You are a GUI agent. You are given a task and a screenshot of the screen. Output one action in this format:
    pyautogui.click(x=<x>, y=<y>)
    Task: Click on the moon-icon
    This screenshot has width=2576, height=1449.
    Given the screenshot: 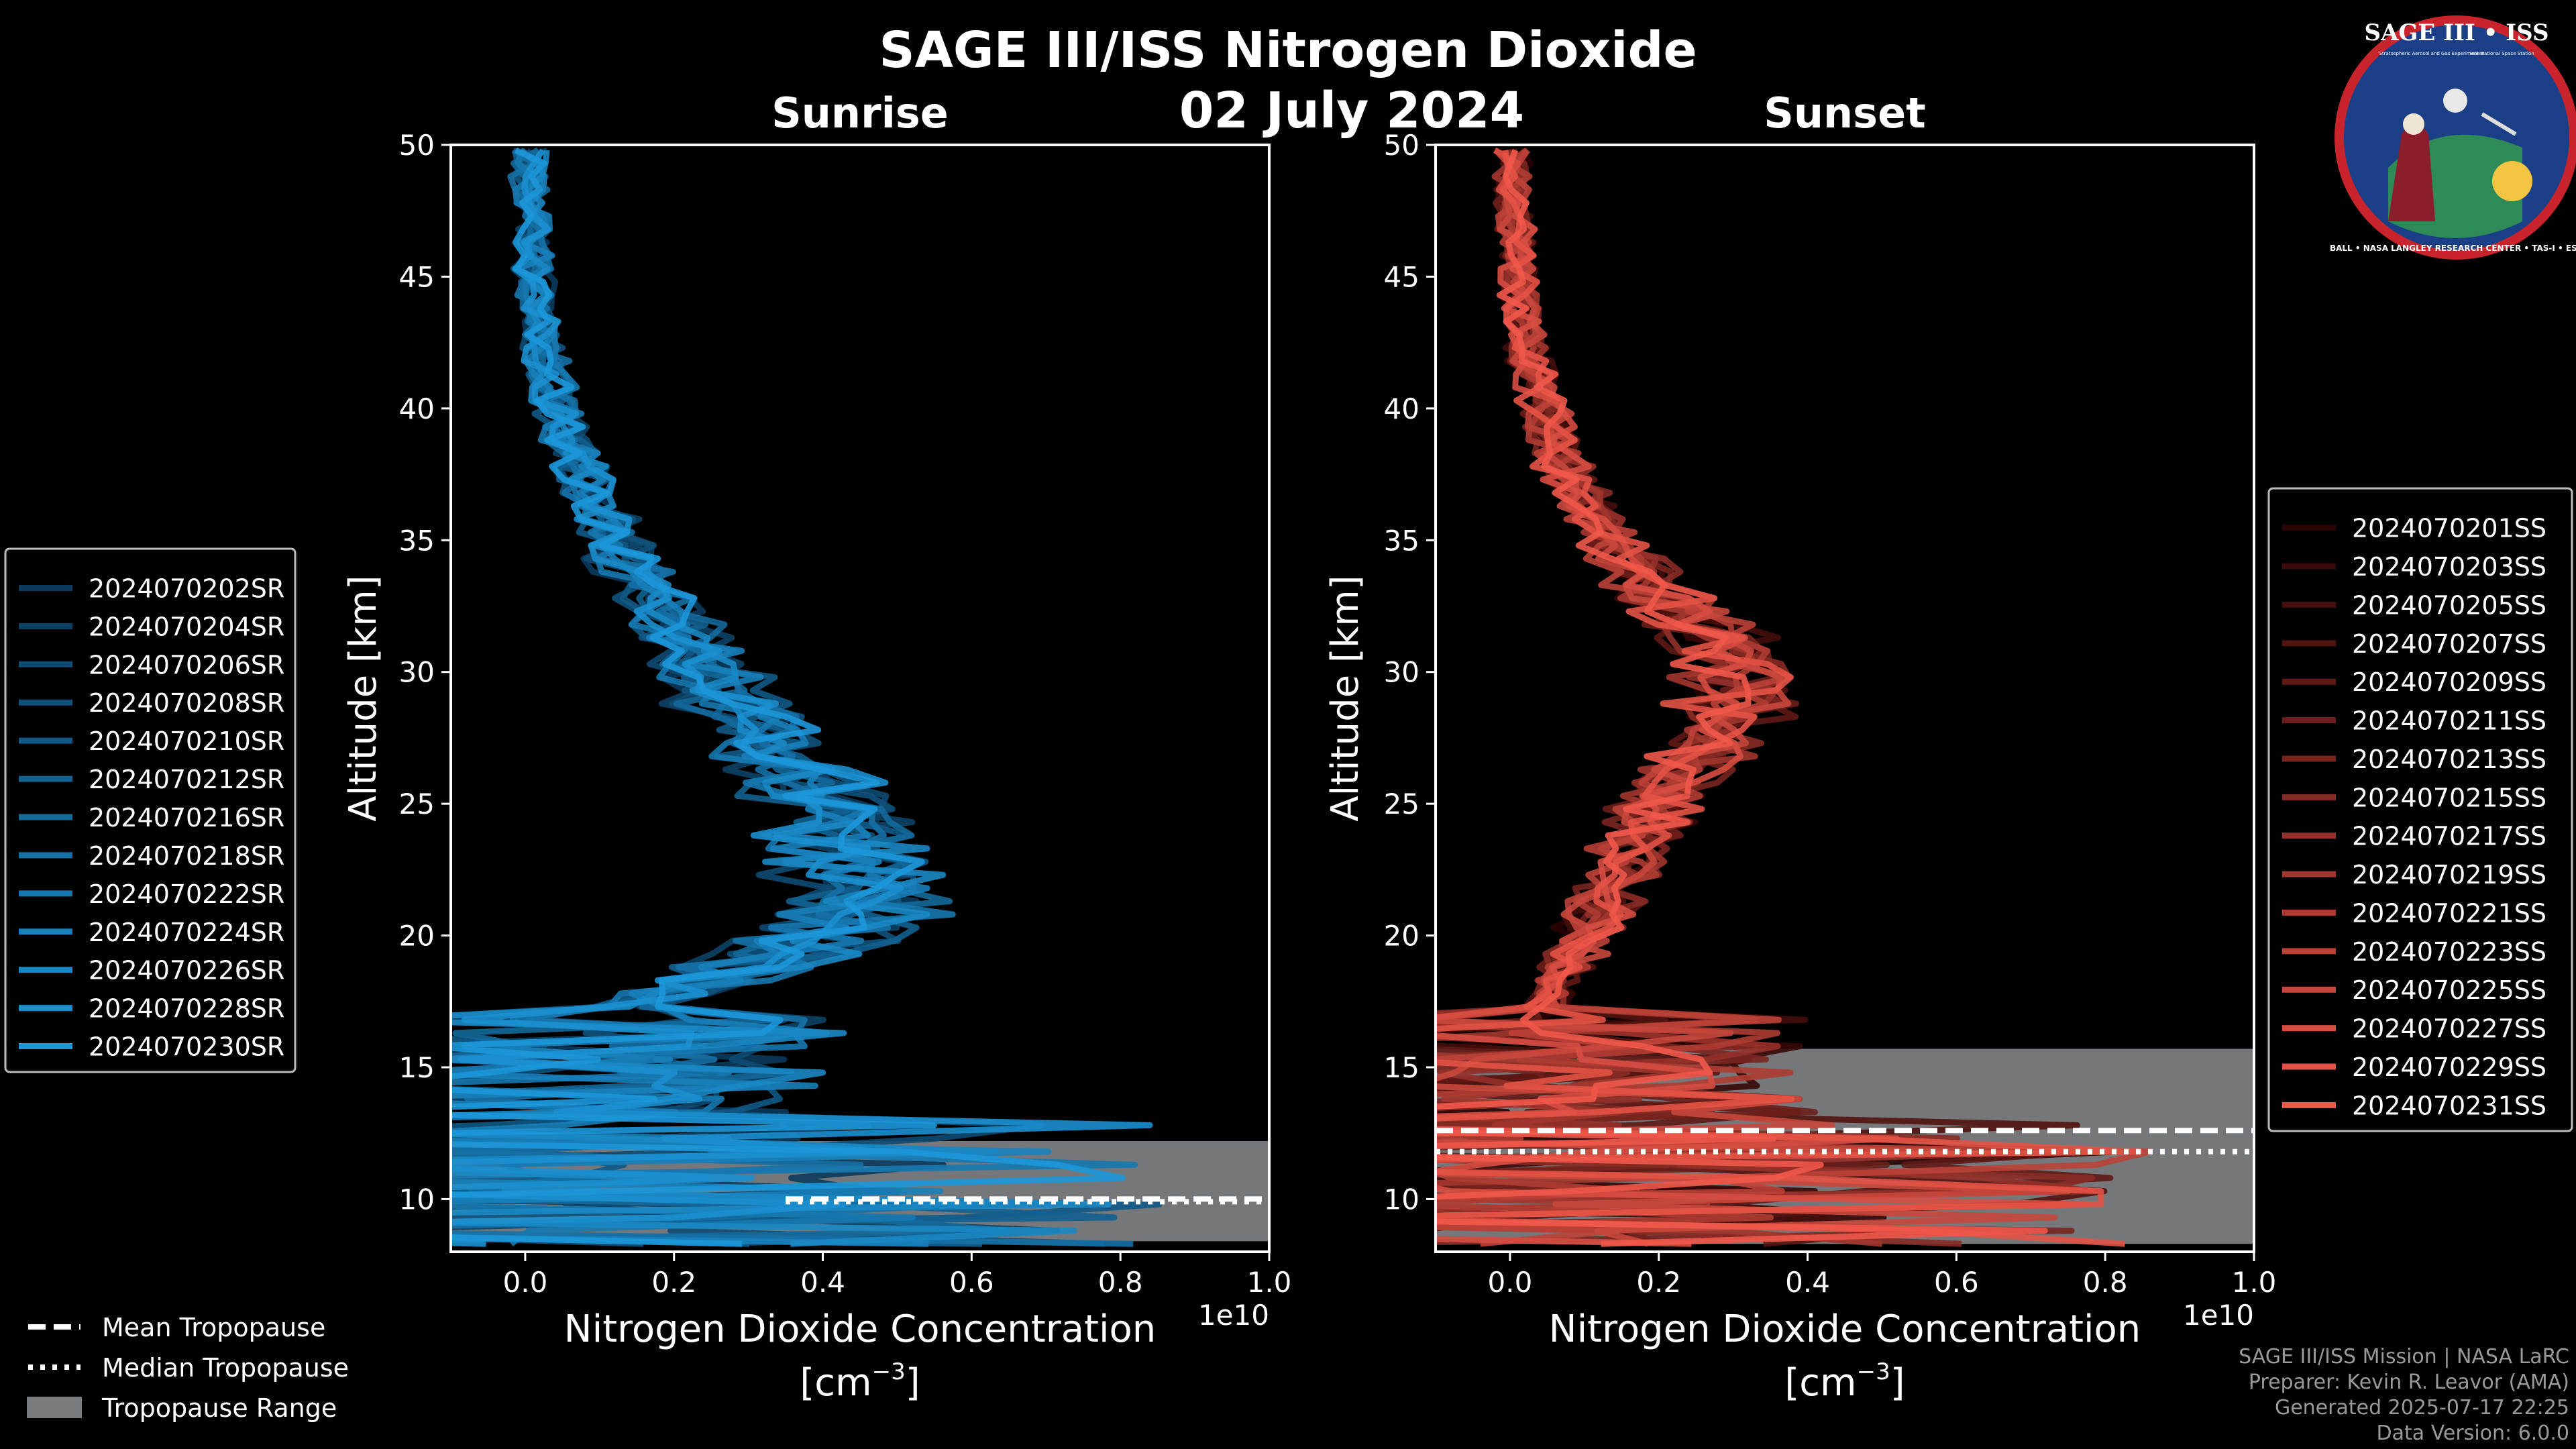 What is the action you would take?
    pyautogui.click(x=2455, y=101)
    